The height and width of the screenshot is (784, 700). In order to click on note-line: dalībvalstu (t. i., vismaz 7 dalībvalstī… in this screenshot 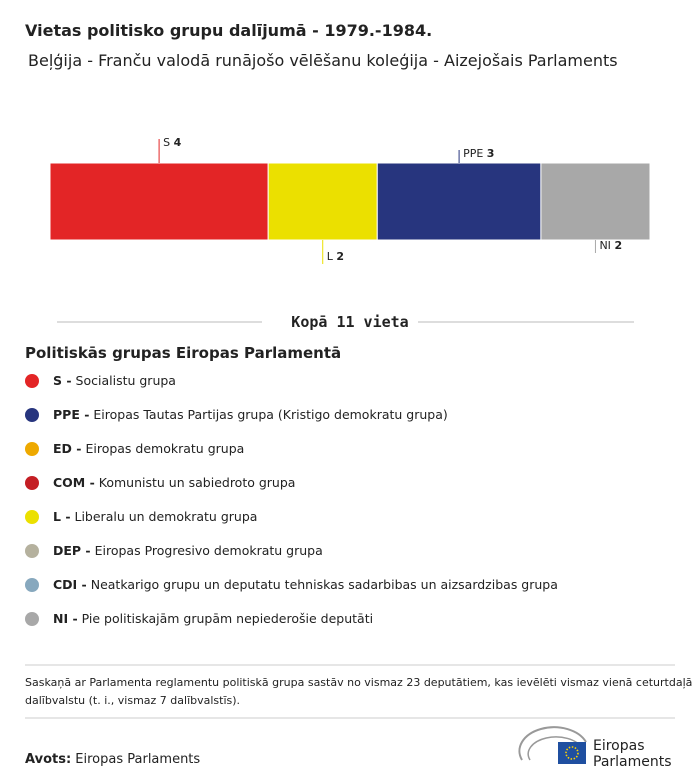, I will do `click(132, 700)`.